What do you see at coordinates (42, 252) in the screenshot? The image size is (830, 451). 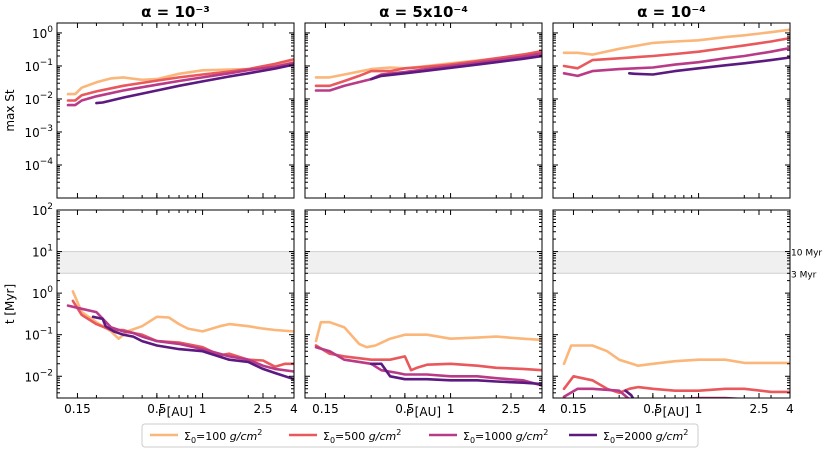 I see `y-tick-label: 10¹` at bounding box center [42, 252].